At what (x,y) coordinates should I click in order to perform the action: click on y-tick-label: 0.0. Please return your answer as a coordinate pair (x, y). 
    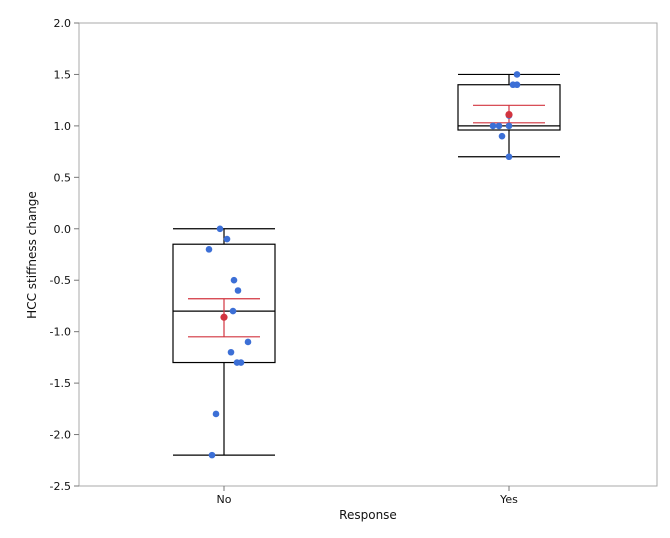
    Looking at the image, I should click on (63, 229).